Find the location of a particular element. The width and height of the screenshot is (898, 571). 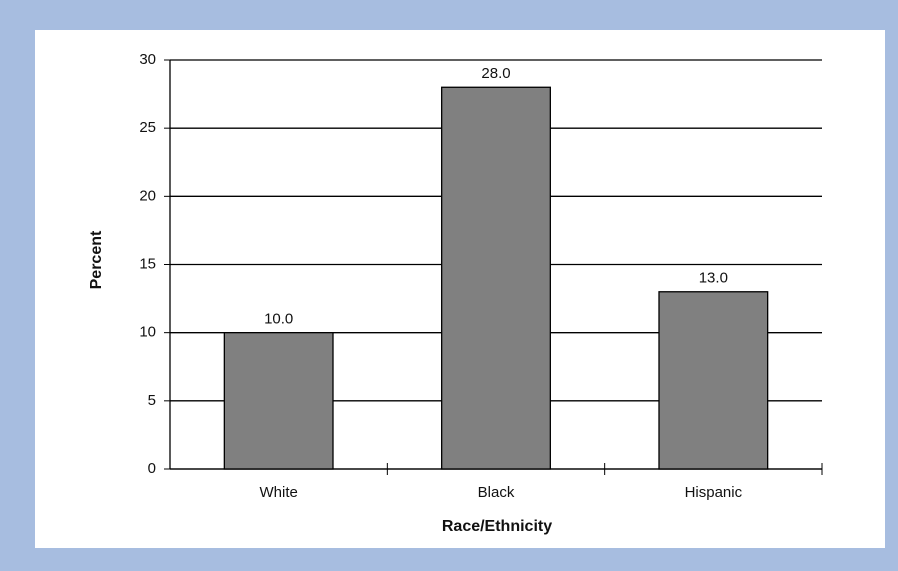

data-label: 13.0 is located at coordinates (713, 278).